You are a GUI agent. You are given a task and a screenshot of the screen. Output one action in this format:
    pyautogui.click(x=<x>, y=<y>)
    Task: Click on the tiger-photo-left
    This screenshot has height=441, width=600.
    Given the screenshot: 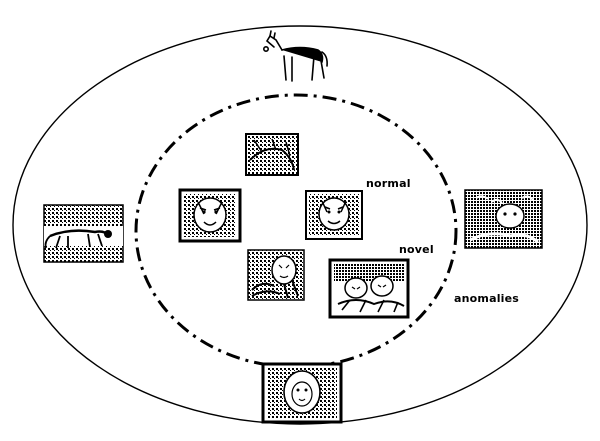 What is the action you would take?
    pyautogui.click(x=210, y=215)
    